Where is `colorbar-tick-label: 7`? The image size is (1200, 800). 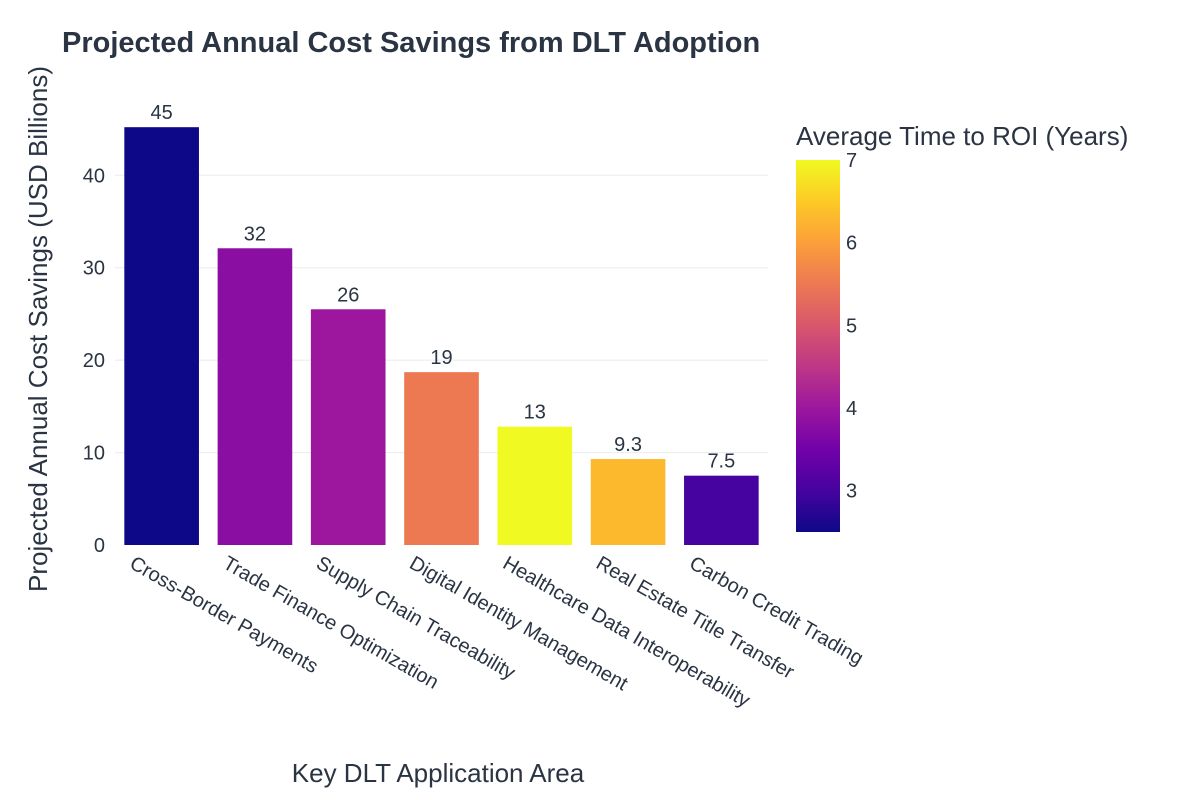
colorbar-tick-label: 7 is located at coordinates (851, 161).